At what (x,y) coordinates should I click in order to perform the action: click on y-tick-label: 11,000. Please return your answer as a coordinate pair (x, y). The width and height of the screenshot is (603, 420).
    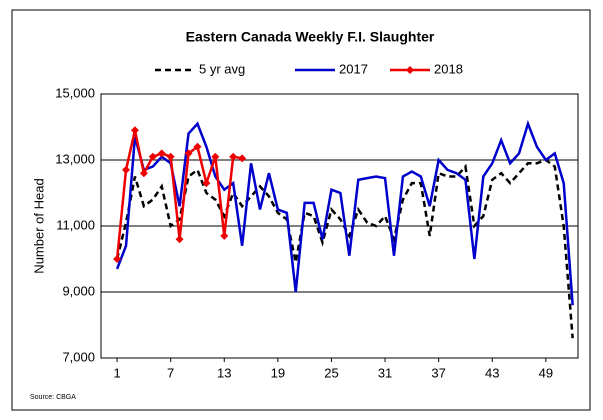
    Looking at the image, I should click on (75, 224).